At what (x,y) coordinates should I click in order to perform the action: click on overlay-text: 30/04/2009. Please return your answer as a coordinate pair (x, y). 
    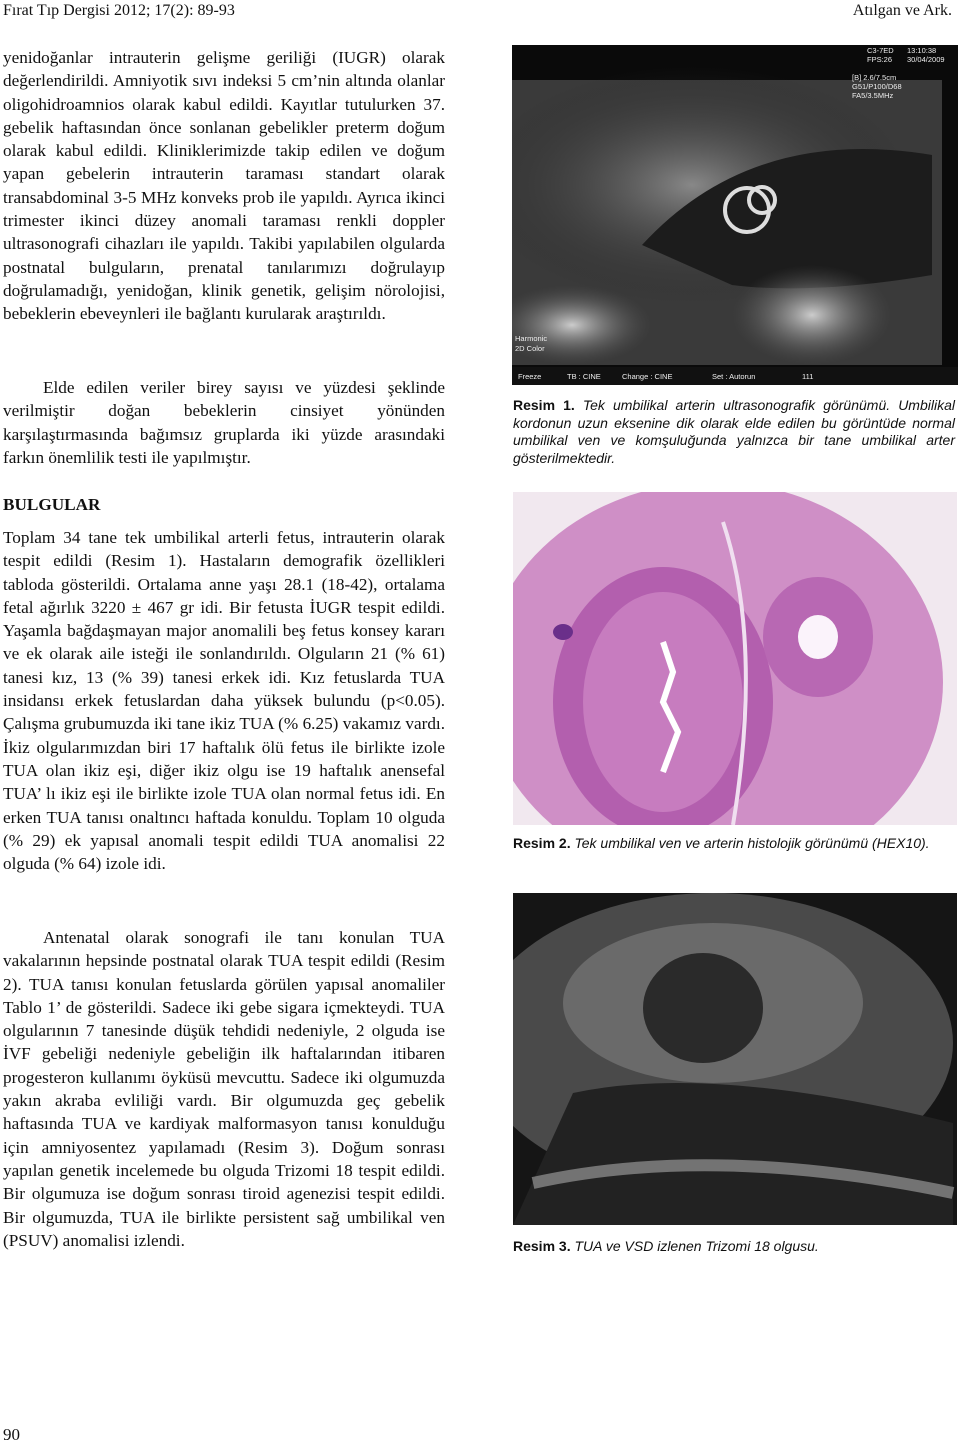
    Looking at the image, I should click on (926, 59).